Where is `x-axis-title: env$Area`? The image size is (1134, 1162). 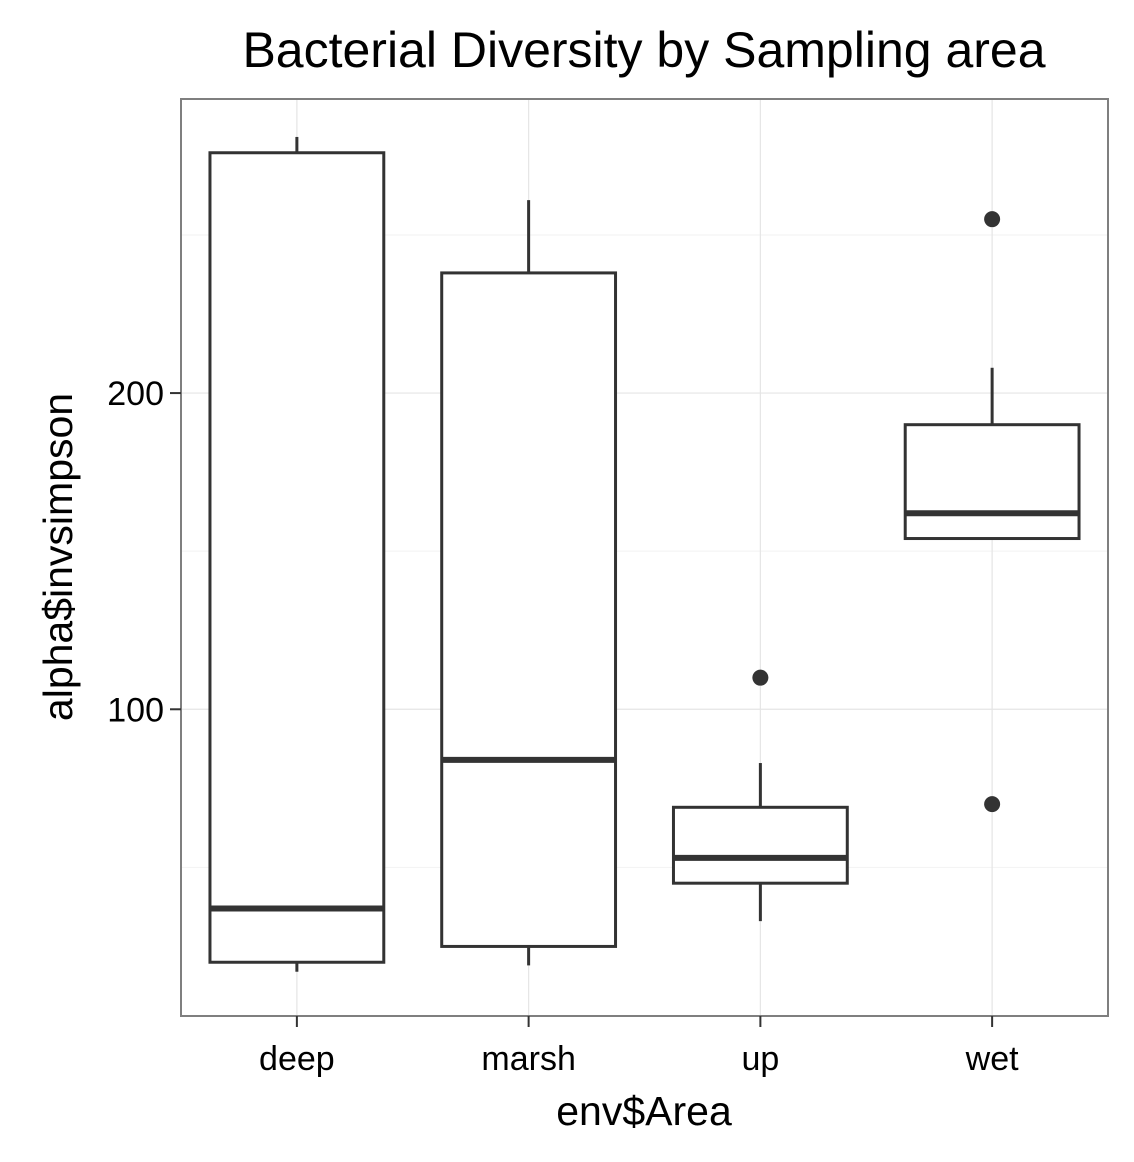 x-axis-title: env$Area is located at coordinates (644, 1111).